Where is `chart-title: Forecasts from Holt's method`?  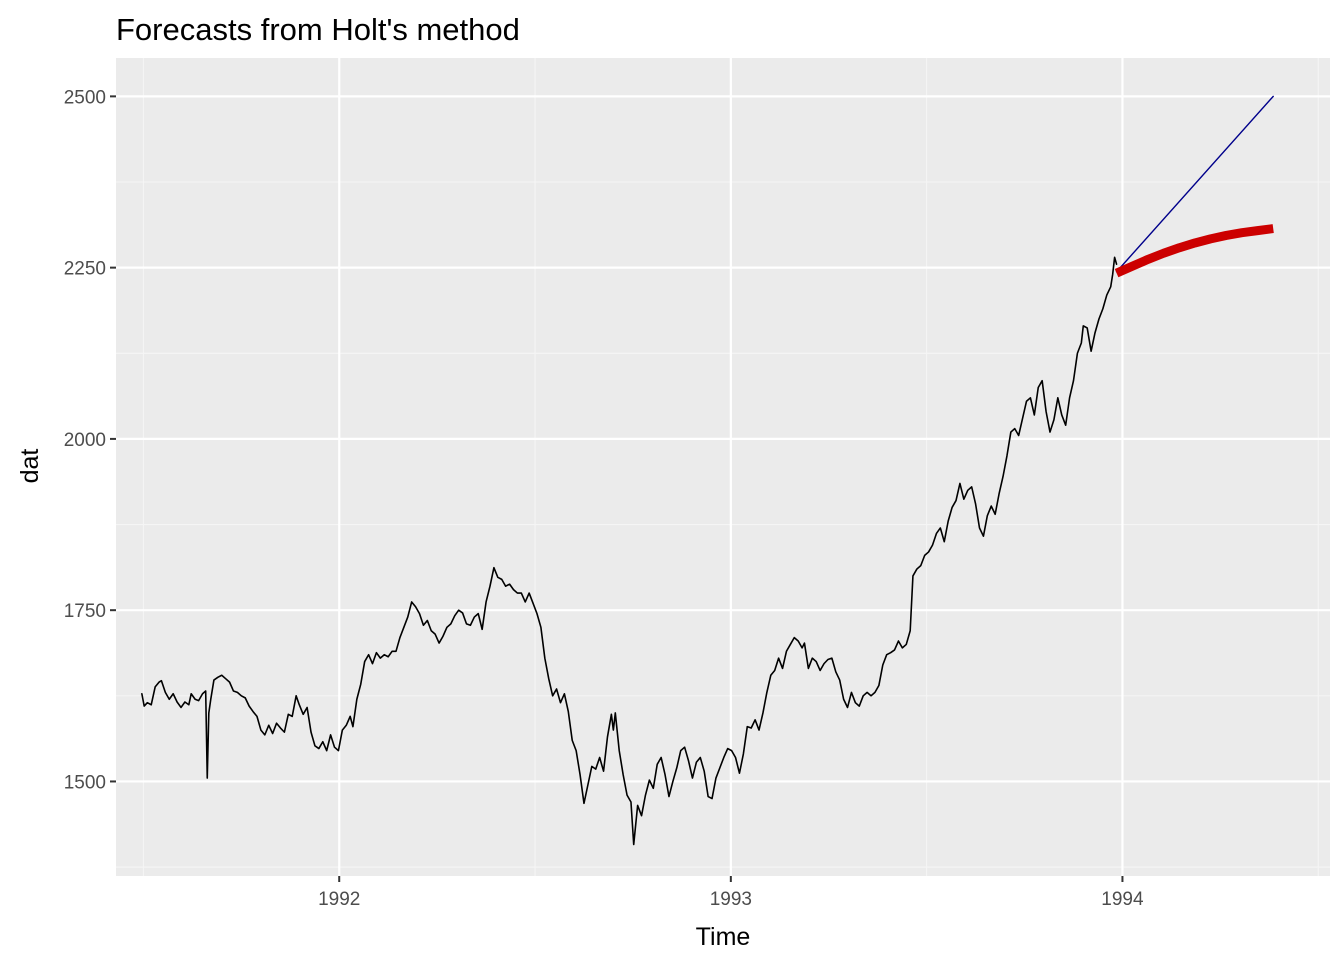
chart-title: Forecasts from Holt's method is located at coordinates (318, 29).